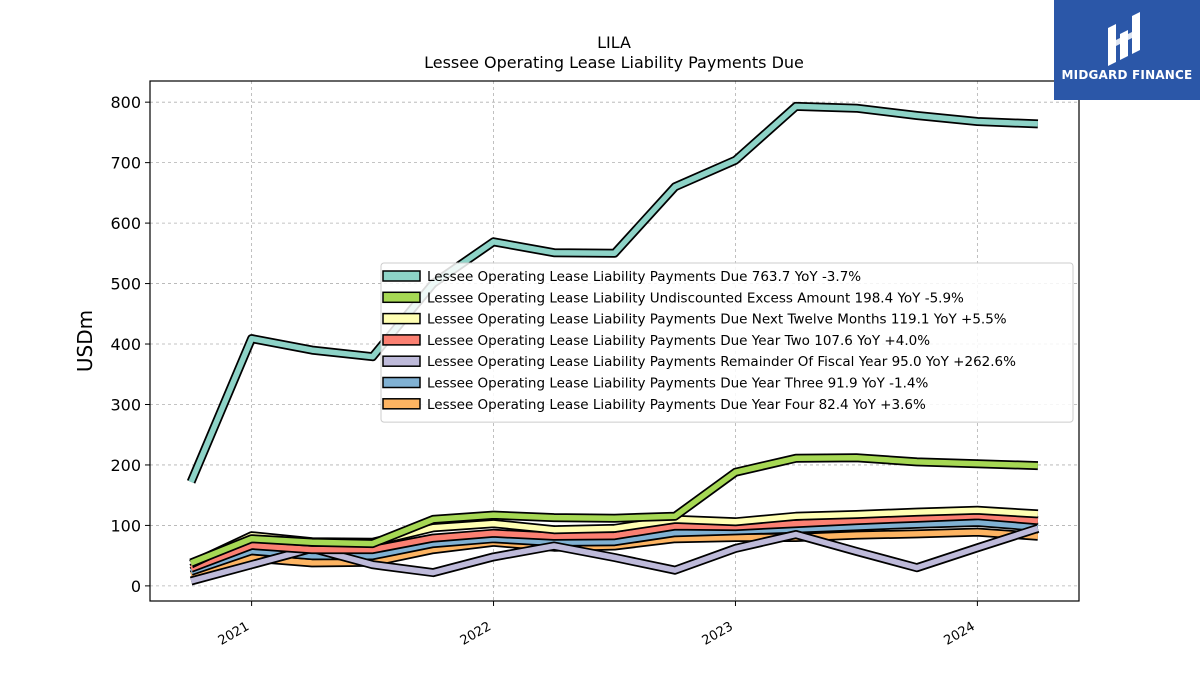 Image resolution: width=1200 pixels, height=675 pixels. I want to click on x-axis-ticks: 2021 2022 2023 2024, so click(597, 625).